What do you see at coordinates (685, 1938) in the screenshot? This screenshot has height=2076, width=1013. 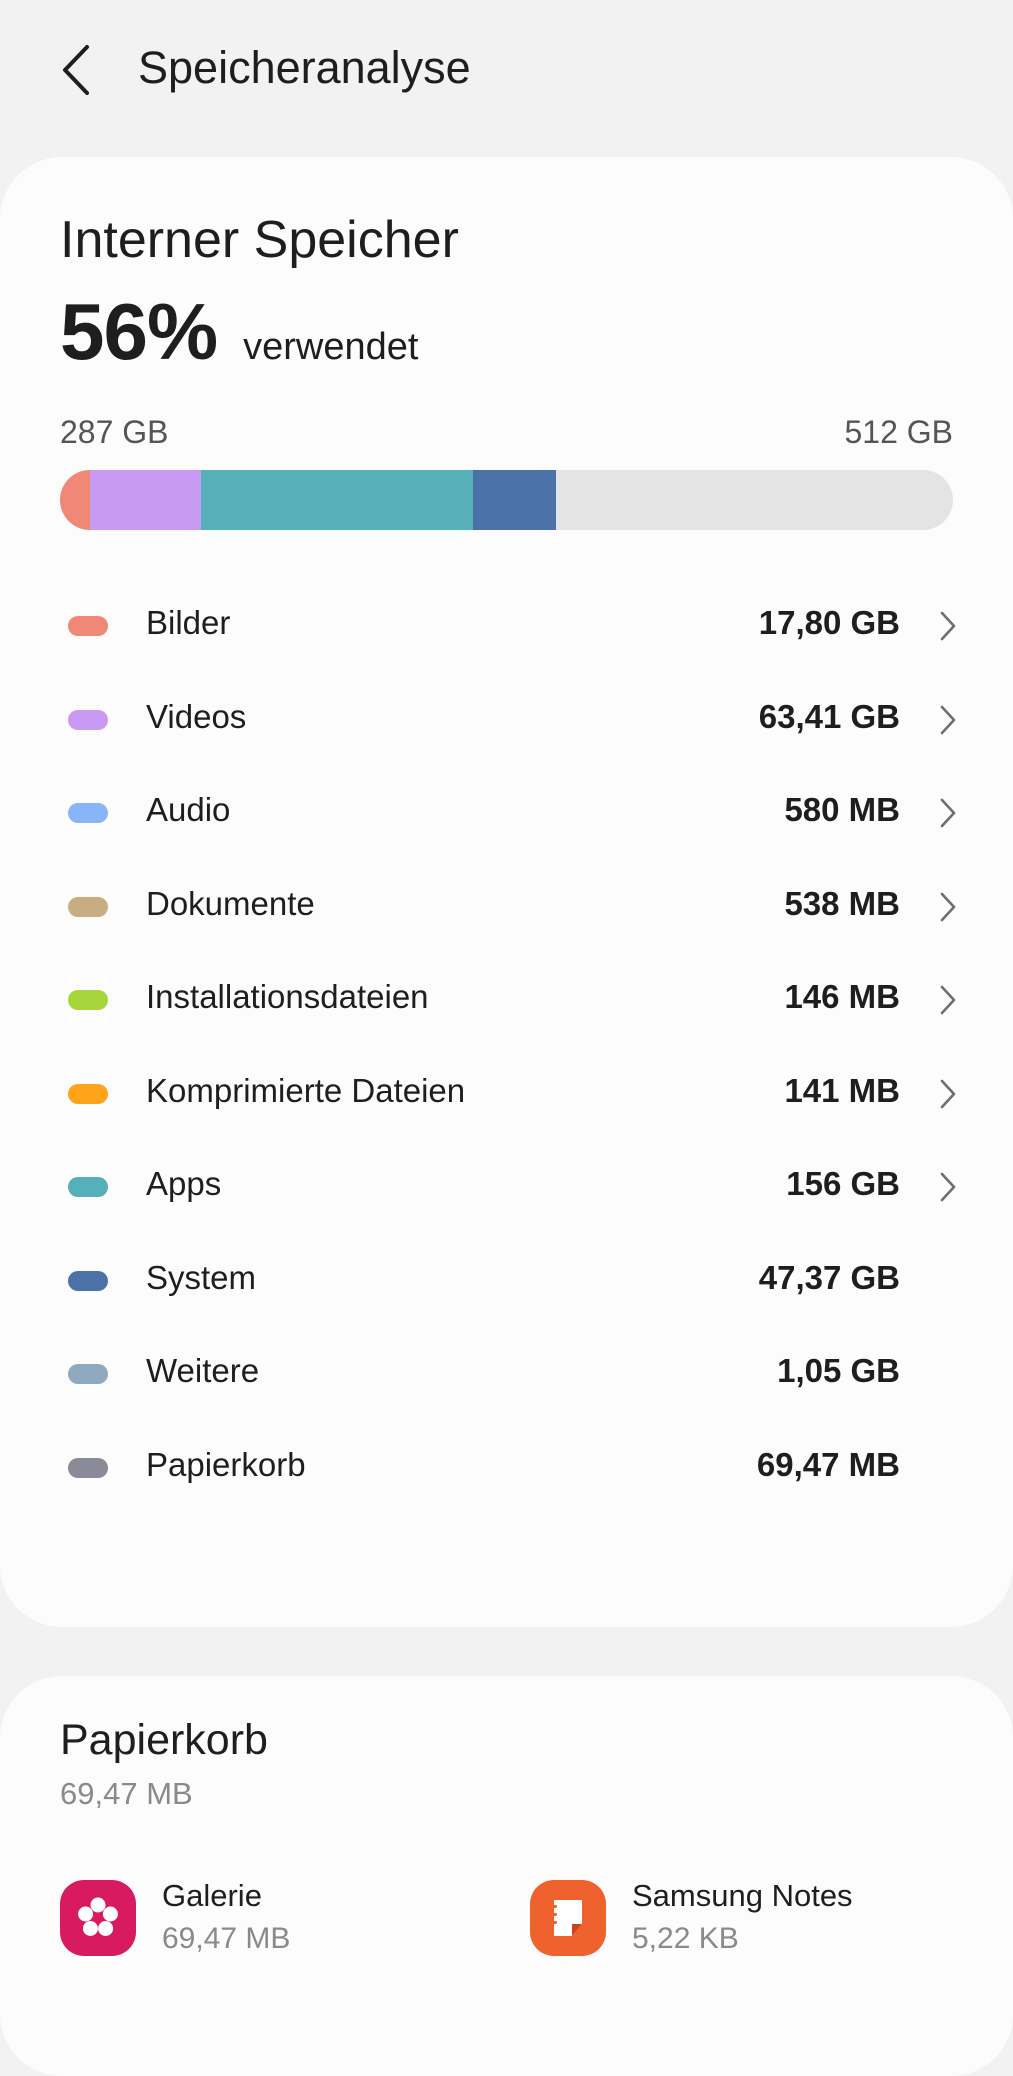 I see `app-size: 5,22 KB` at bounding box center [685, 1938].